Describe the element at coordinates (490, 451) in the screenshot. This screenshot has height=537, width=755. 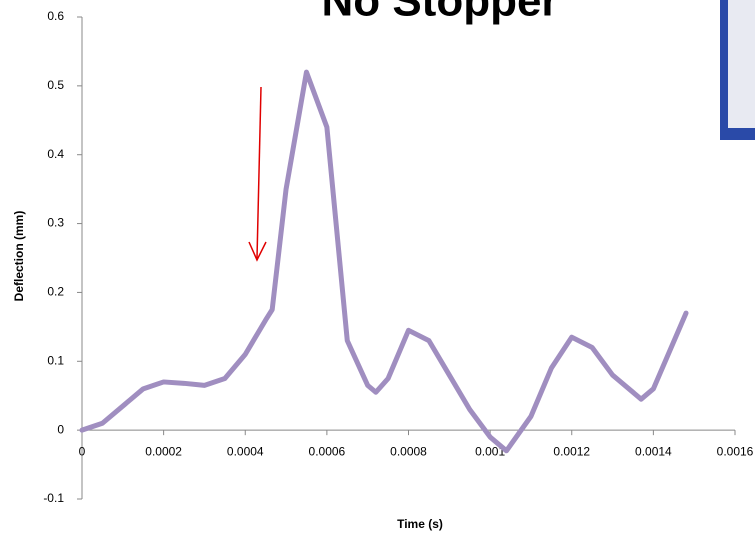
I see `x-tick-label: 0.001` at that location.